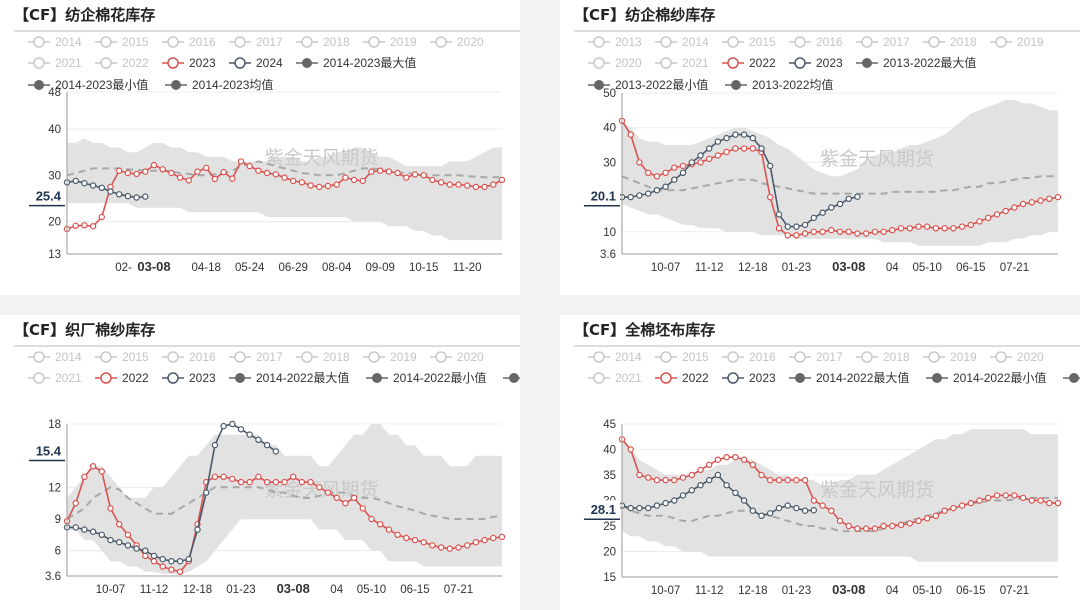 The width and height of the screenshot is (1080, 610). Describe the element at coordinates (840, 495) in the screenshot. I see `min-max-band` at that location.